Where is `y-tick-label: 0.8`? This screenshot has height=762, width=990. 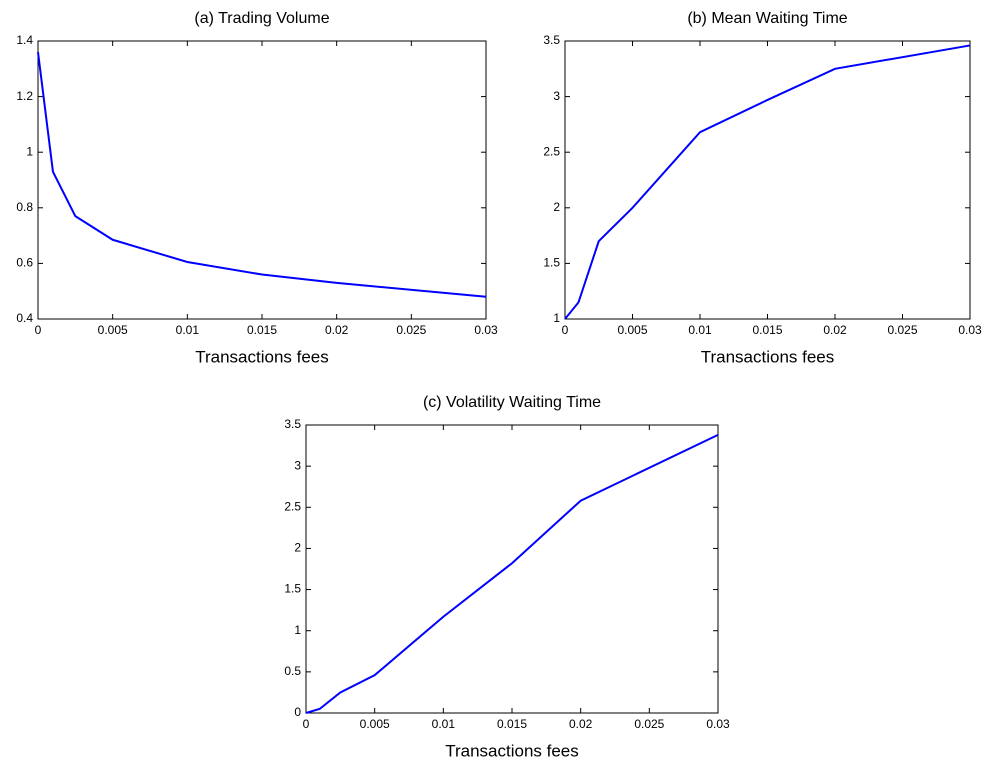
y-tick-label: 0.8 is located at coordinates (24, 207).